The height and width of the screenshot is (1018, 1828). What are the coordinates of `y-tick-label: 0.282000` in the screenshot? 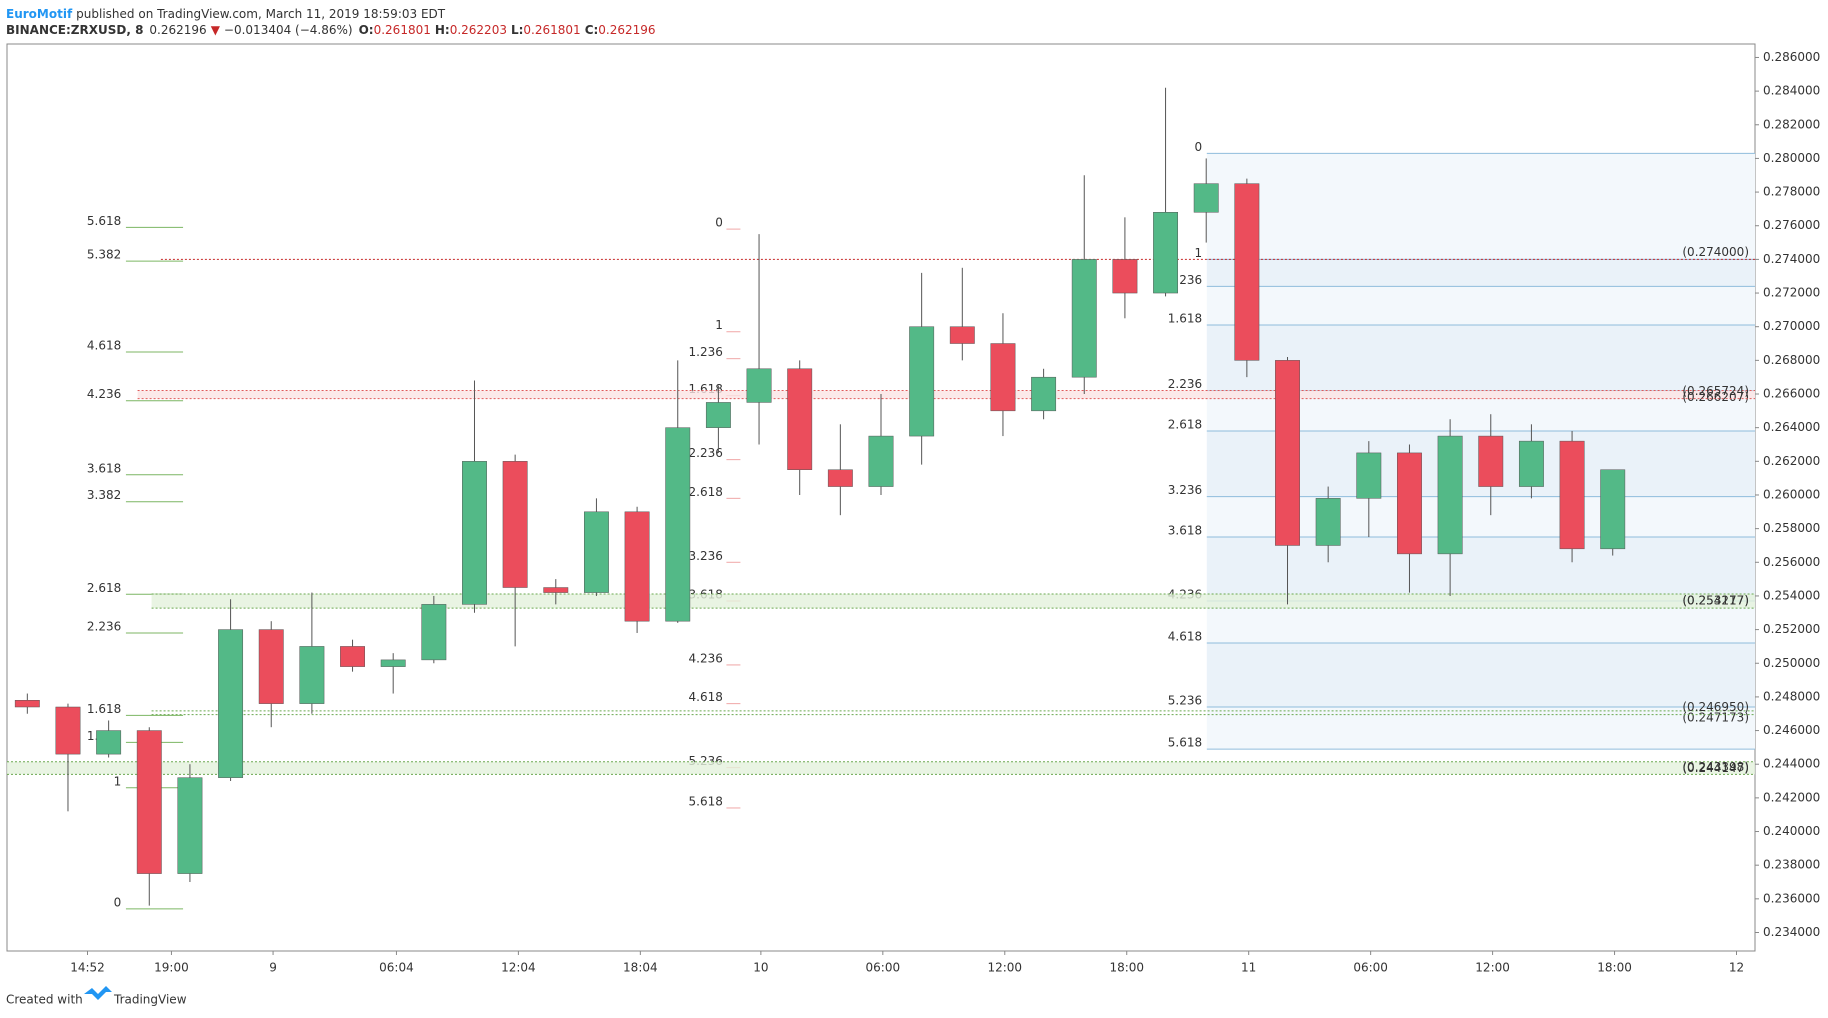 It's located at (1791, 124).